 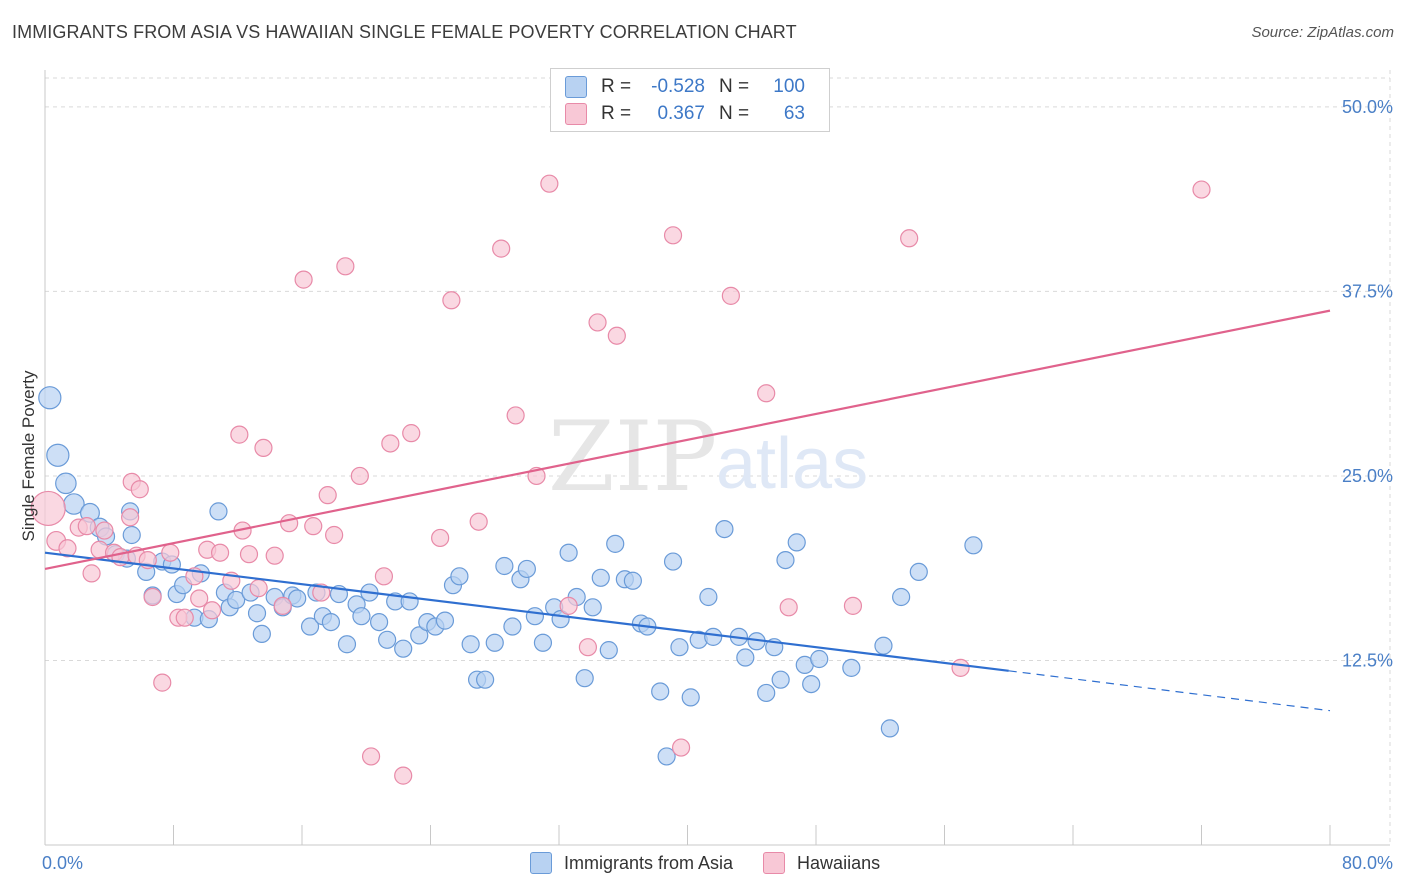 I want to click on asia-trend-extension, so click(x=1169, y=691).